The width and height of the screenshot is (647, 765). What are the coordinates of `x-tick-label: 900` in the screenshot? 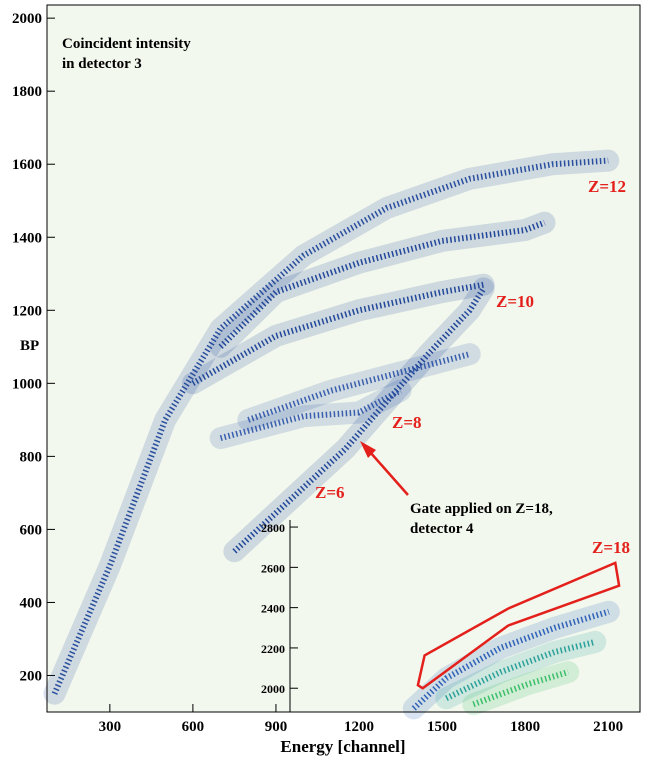 It's located at (276, 727).